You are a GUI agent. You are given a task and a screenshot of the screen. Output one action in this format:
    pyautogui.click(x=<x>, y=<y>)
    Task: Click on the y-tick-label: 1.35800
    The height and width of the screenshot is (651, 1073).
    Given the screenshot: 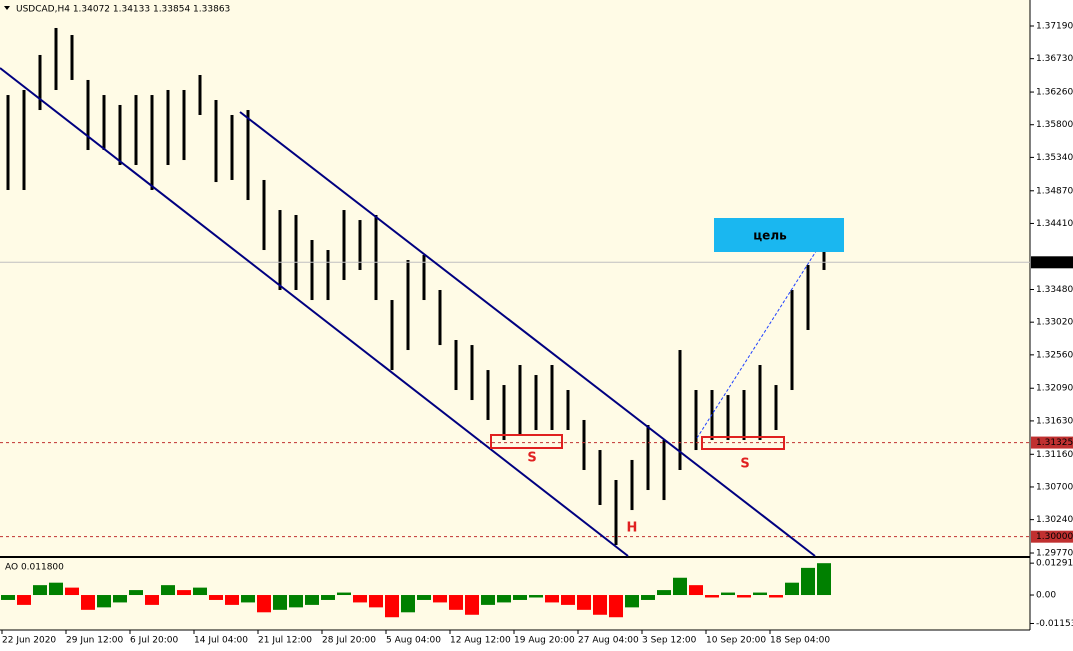 What is the action you would take?
    pyautogui.click(x=1054, y=125)
    